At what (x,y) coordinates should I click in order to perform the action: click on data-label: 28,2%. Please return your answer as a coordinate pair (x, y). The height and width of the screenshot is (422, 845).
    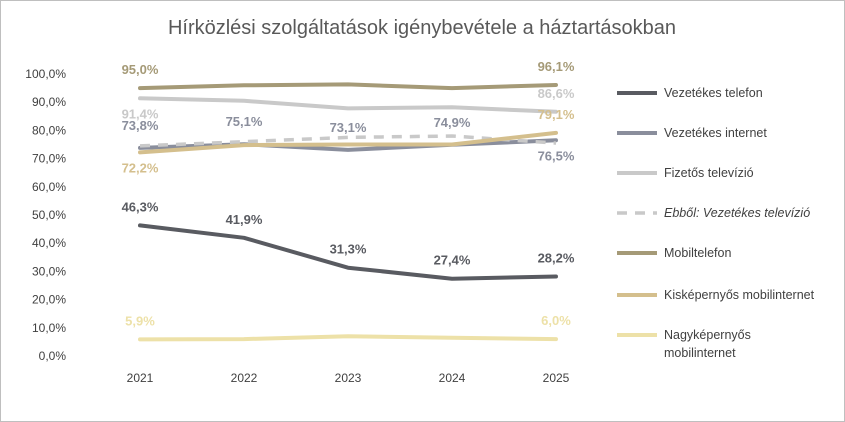
    Looking at the image, I should click on (556, 257).